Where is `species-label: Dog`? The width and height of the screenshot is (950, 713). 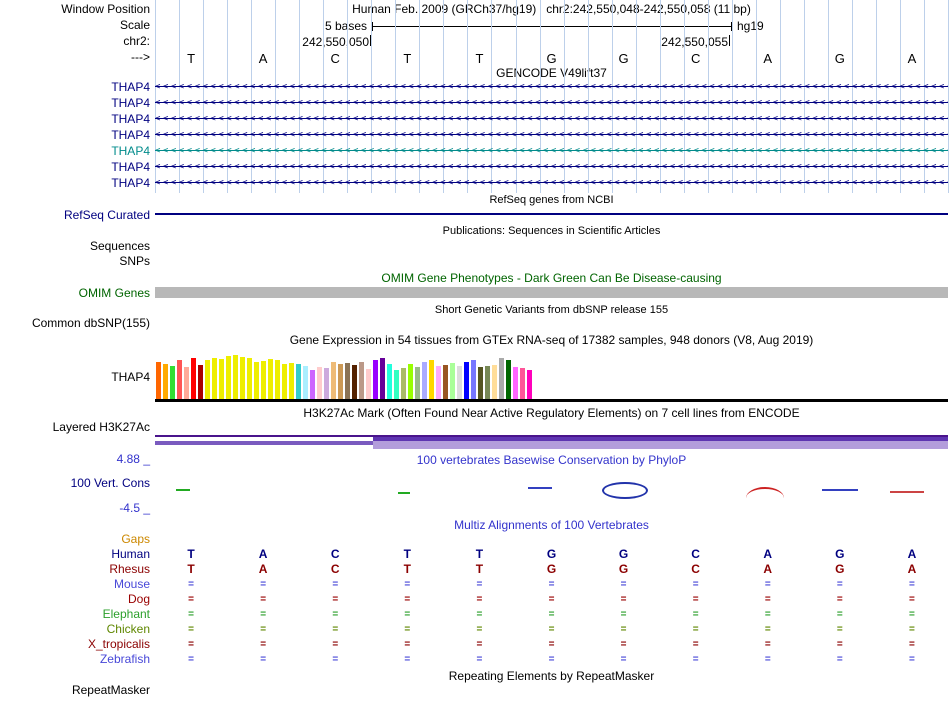 species-label: Dog is located at coordinates (138, 599).